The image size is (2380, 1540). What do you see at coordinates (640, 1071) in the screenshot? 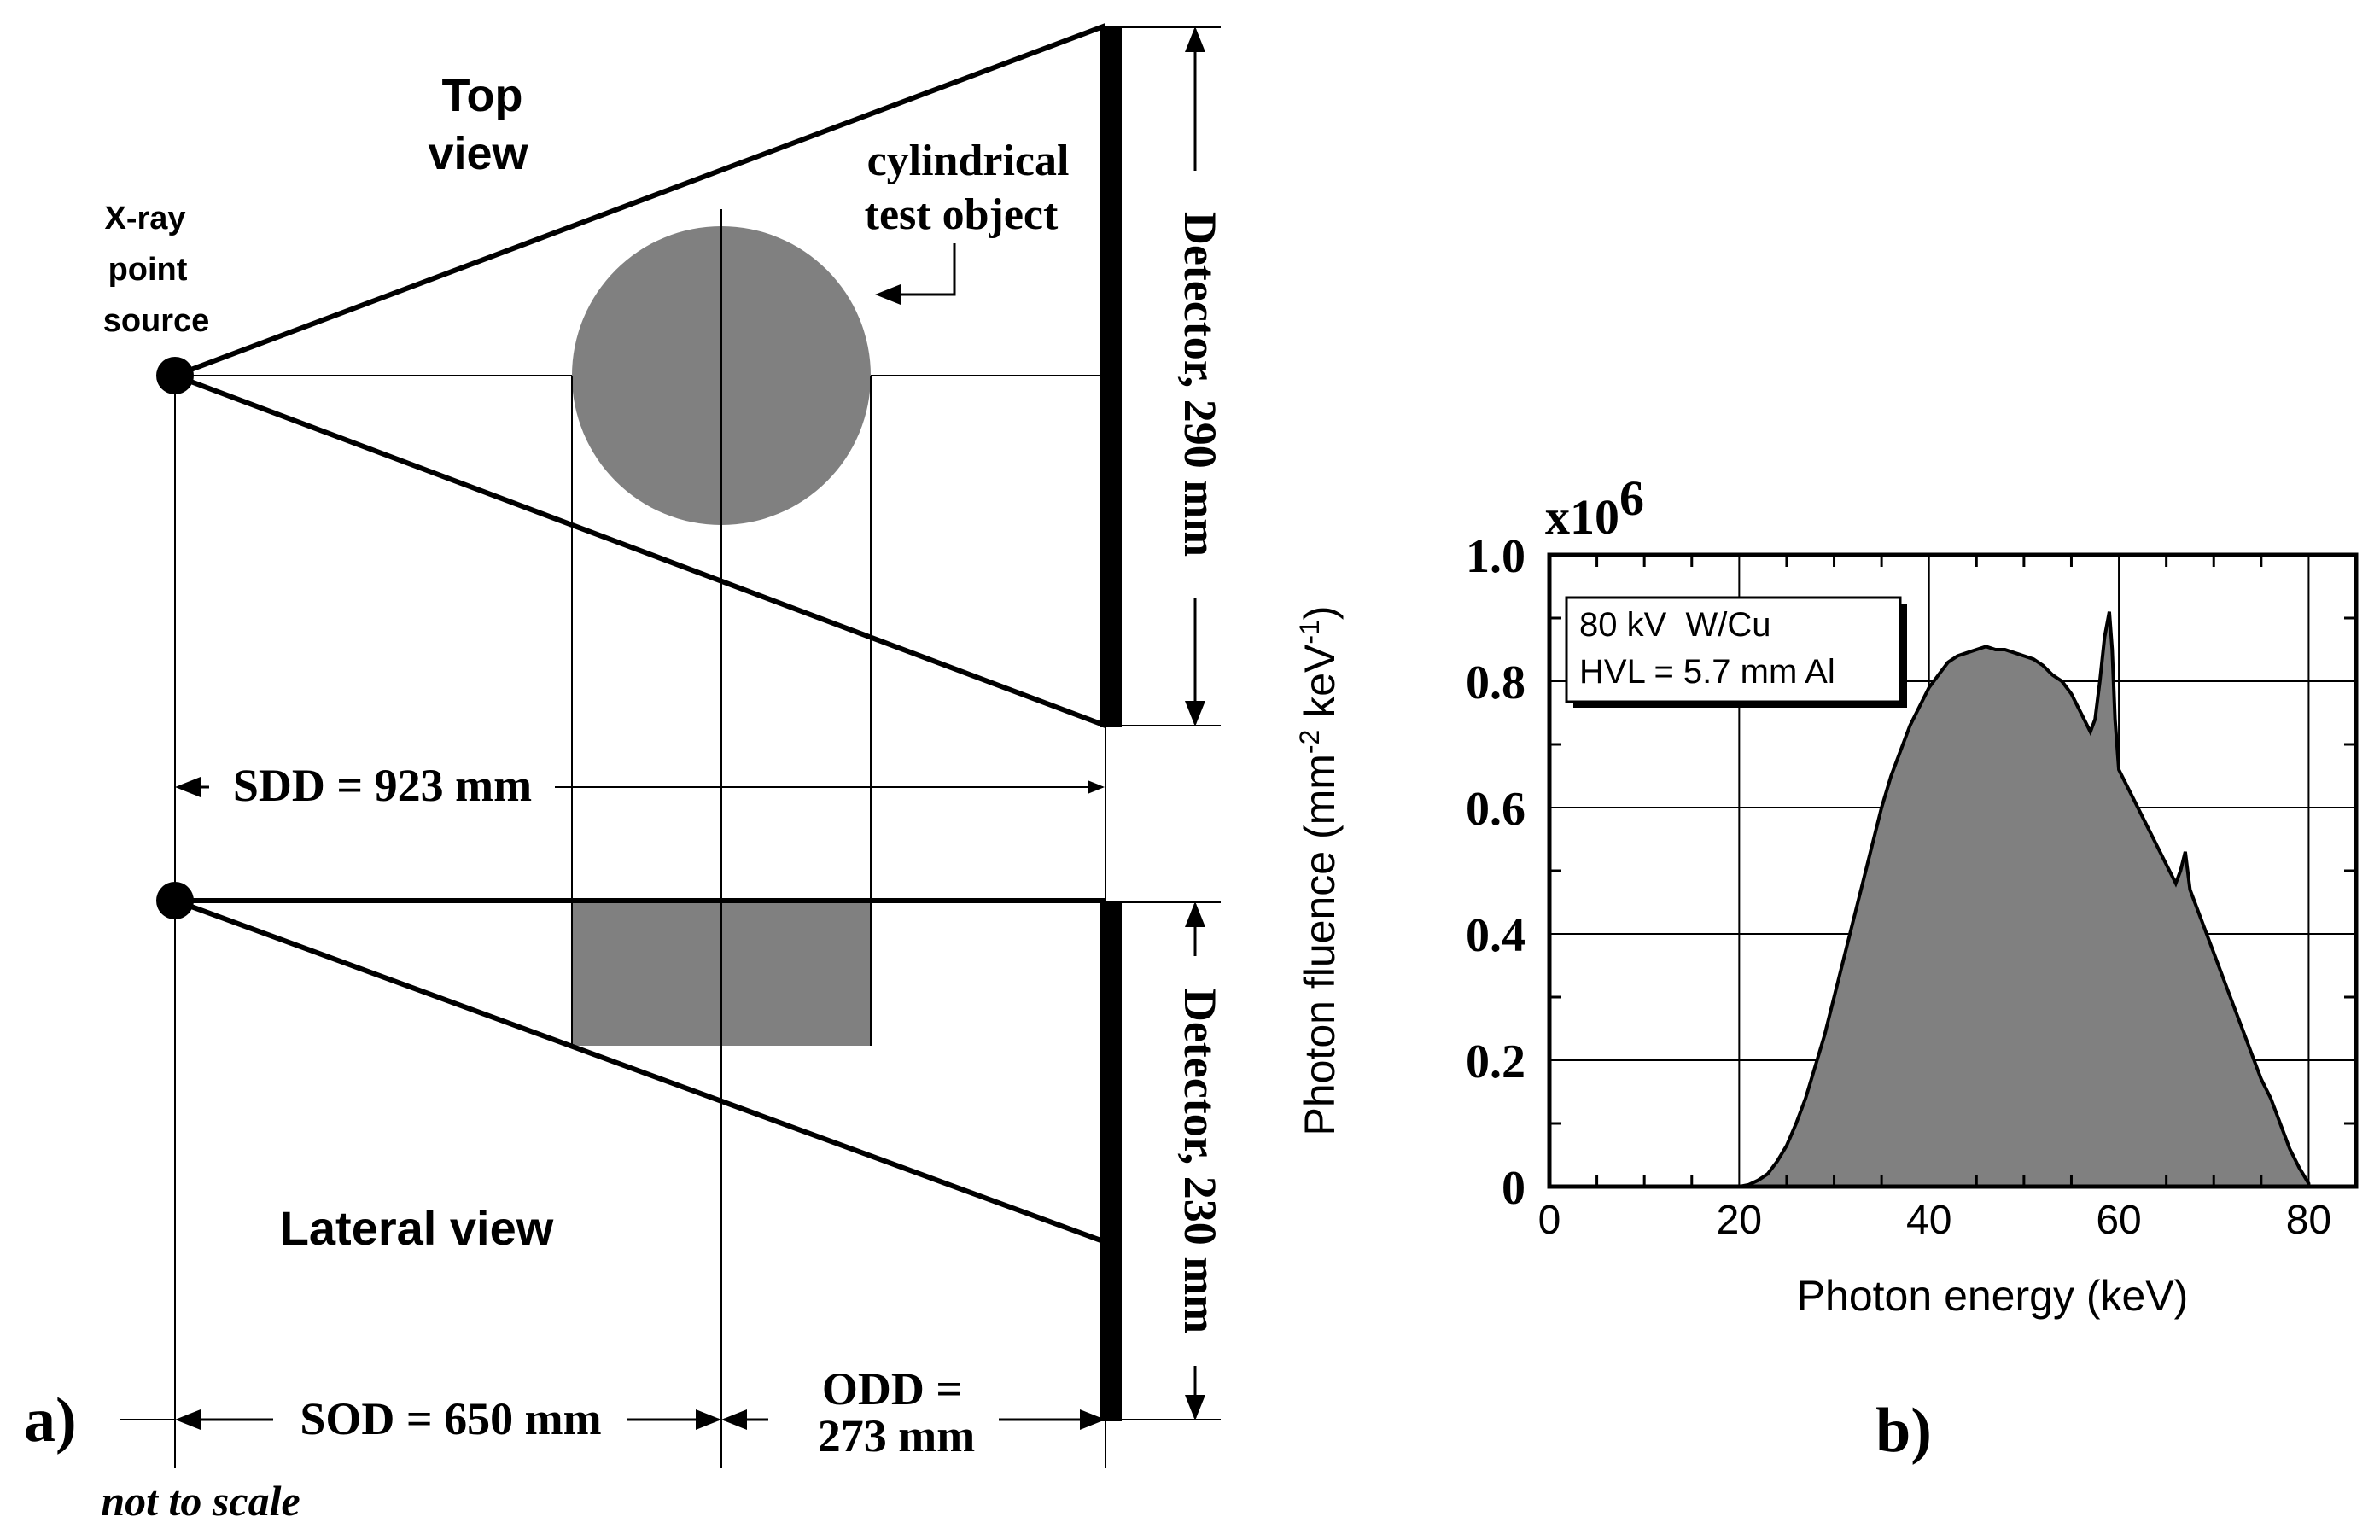
I see `lateral-beam-lower` at bounding box center [640, 1071].